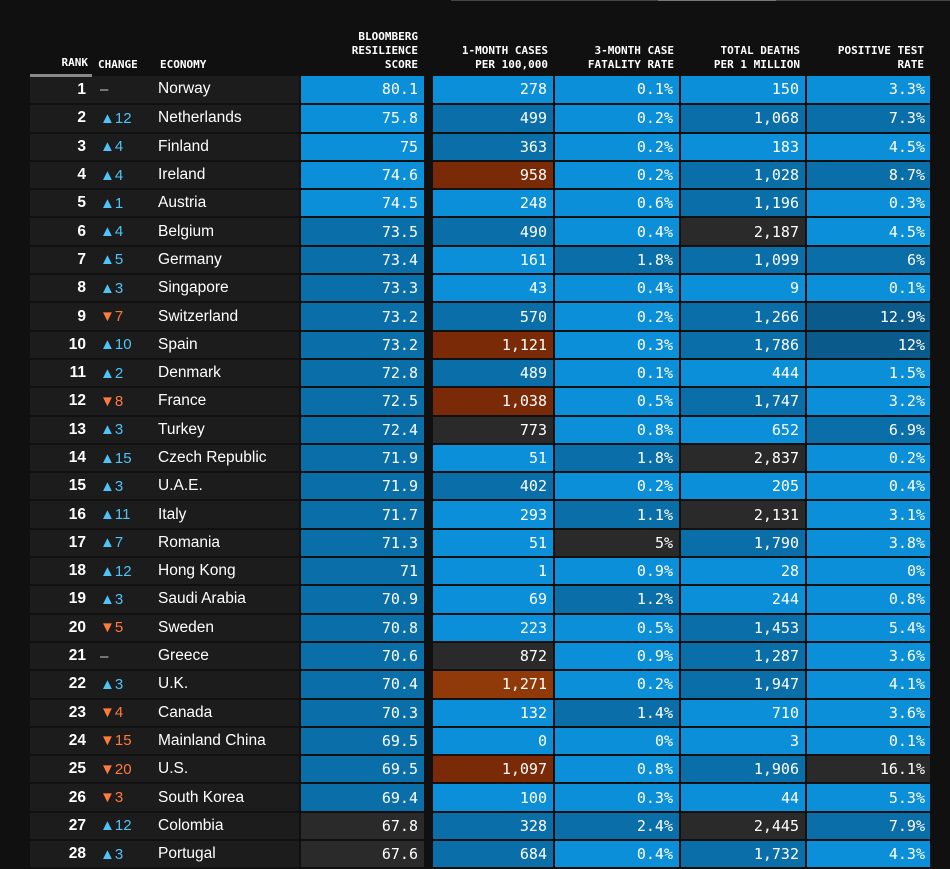 This screenshot has height=869, width=950. Describe the element at coordinates (480, 515) in the screenshot. I see `table-row: 16 ▲11 Italy 71.7 293 1.1% 2,131 3.1%` at that location.